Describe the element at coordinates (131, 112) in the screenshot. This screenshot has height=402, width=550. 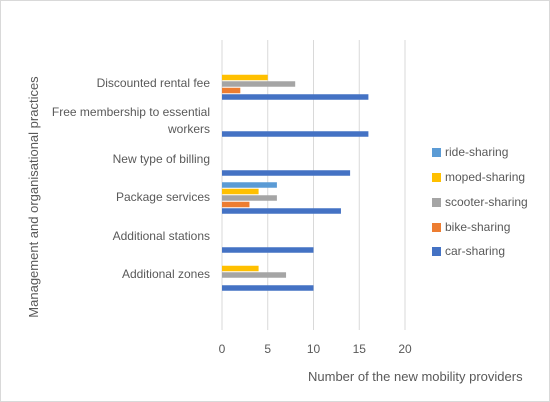
I see `category-label: Free membership to essential` at that location.